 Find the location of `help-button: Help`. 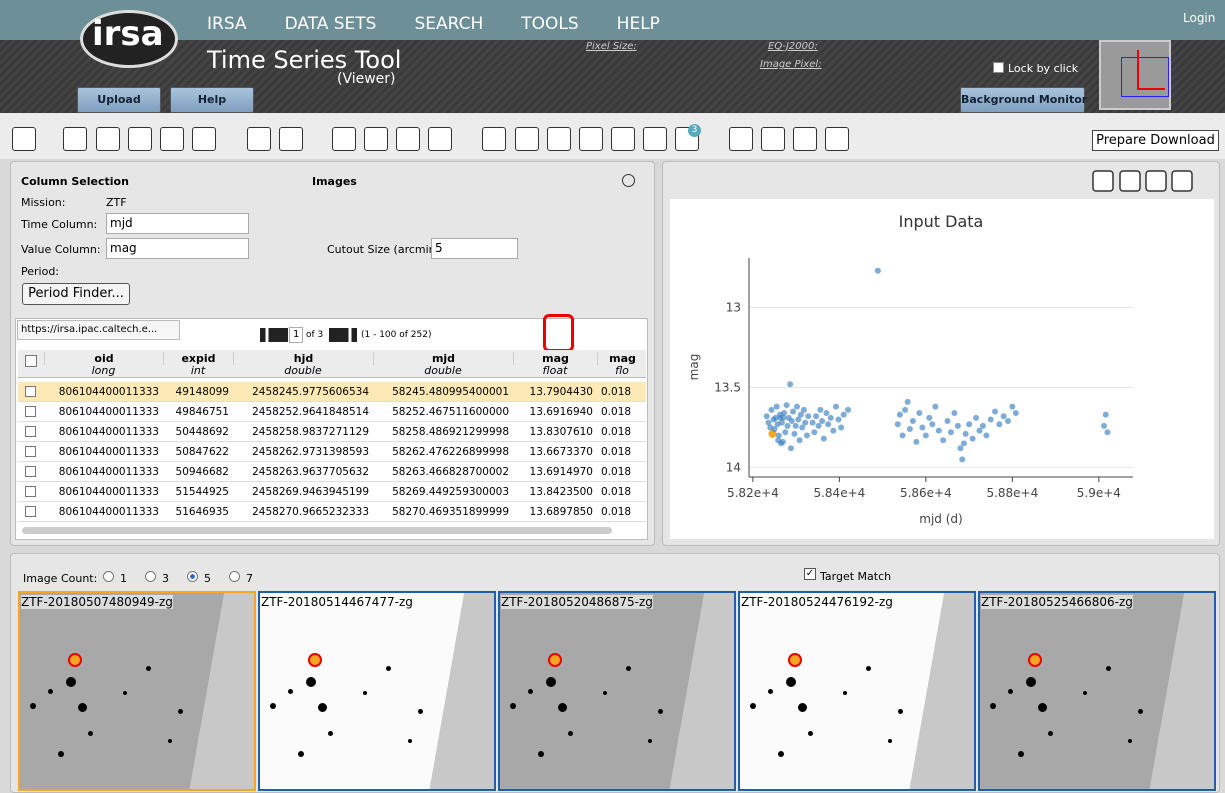

help-button: Help is located at coordinates (212, 100).